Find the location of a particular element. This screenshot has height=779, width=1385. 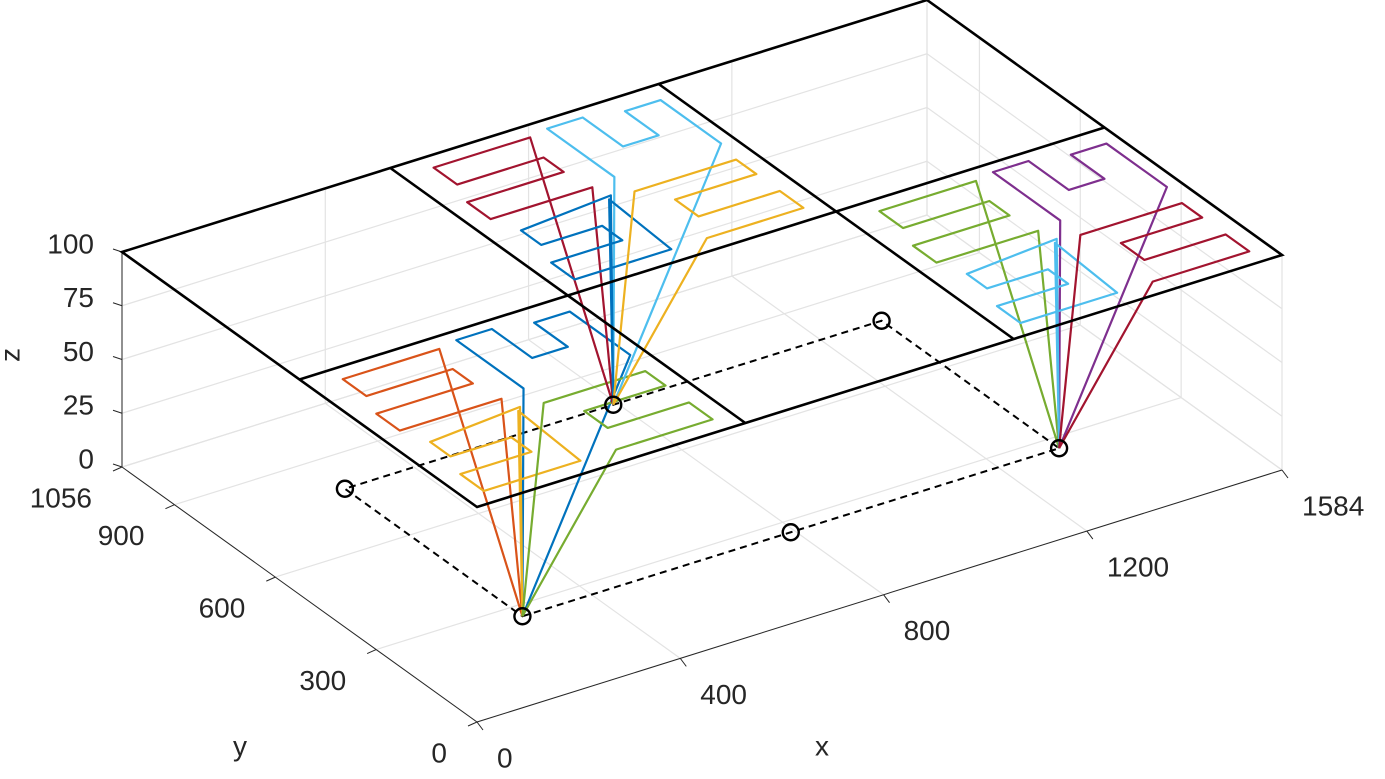

z-tick-label: 100 is located at coordinates (70, 243).